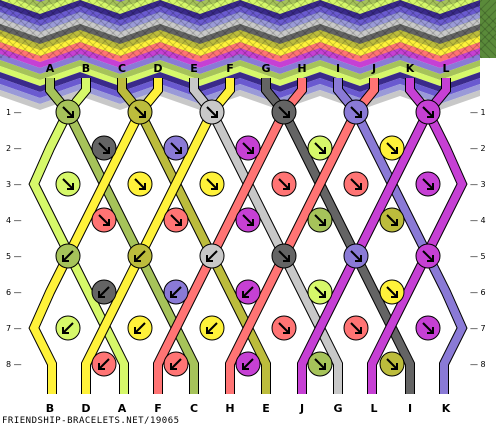  Describe the element at coordinates (373, 408) in the screenshot. I see `bottom-label-l: L` at that location.